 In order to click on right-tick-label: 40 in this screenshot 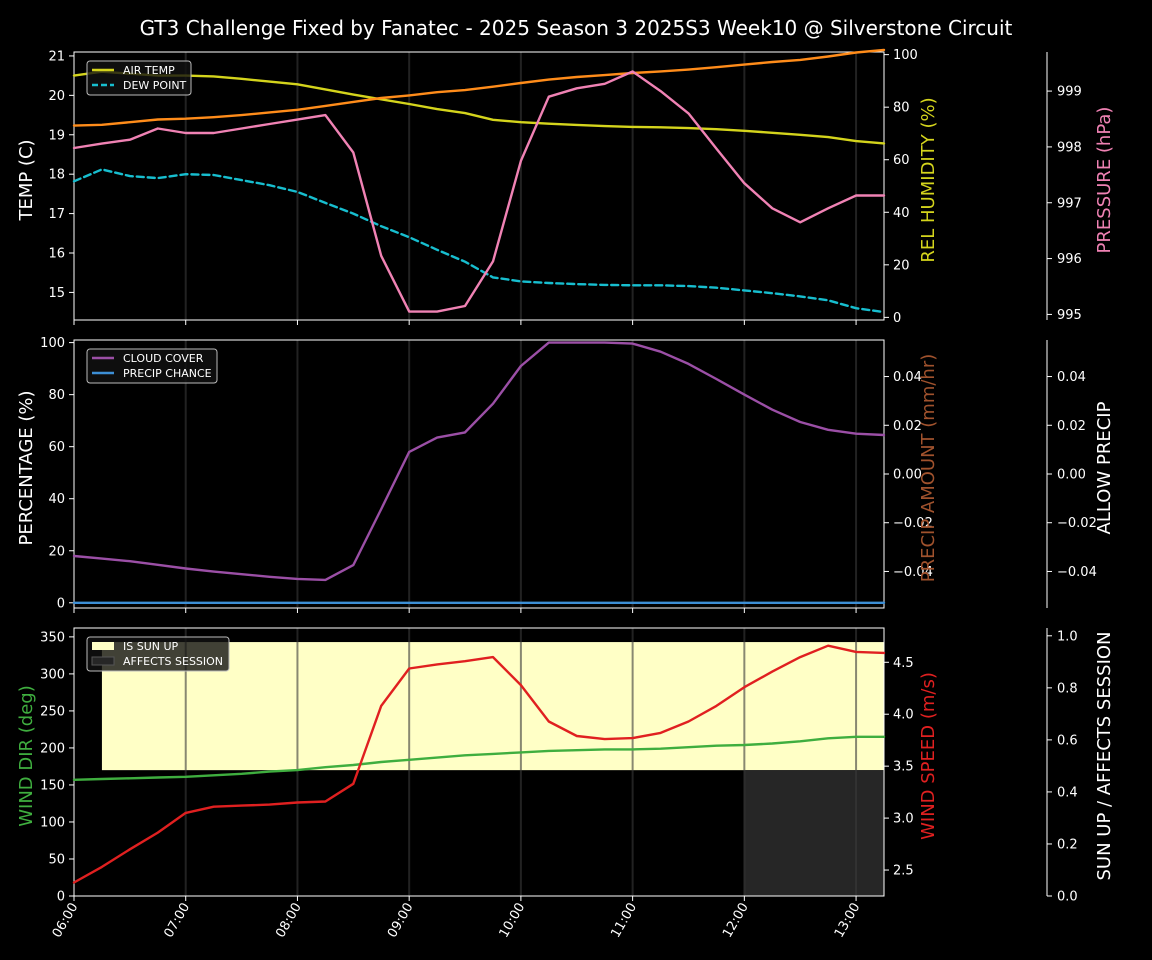, I will do `click(901, 213)`.